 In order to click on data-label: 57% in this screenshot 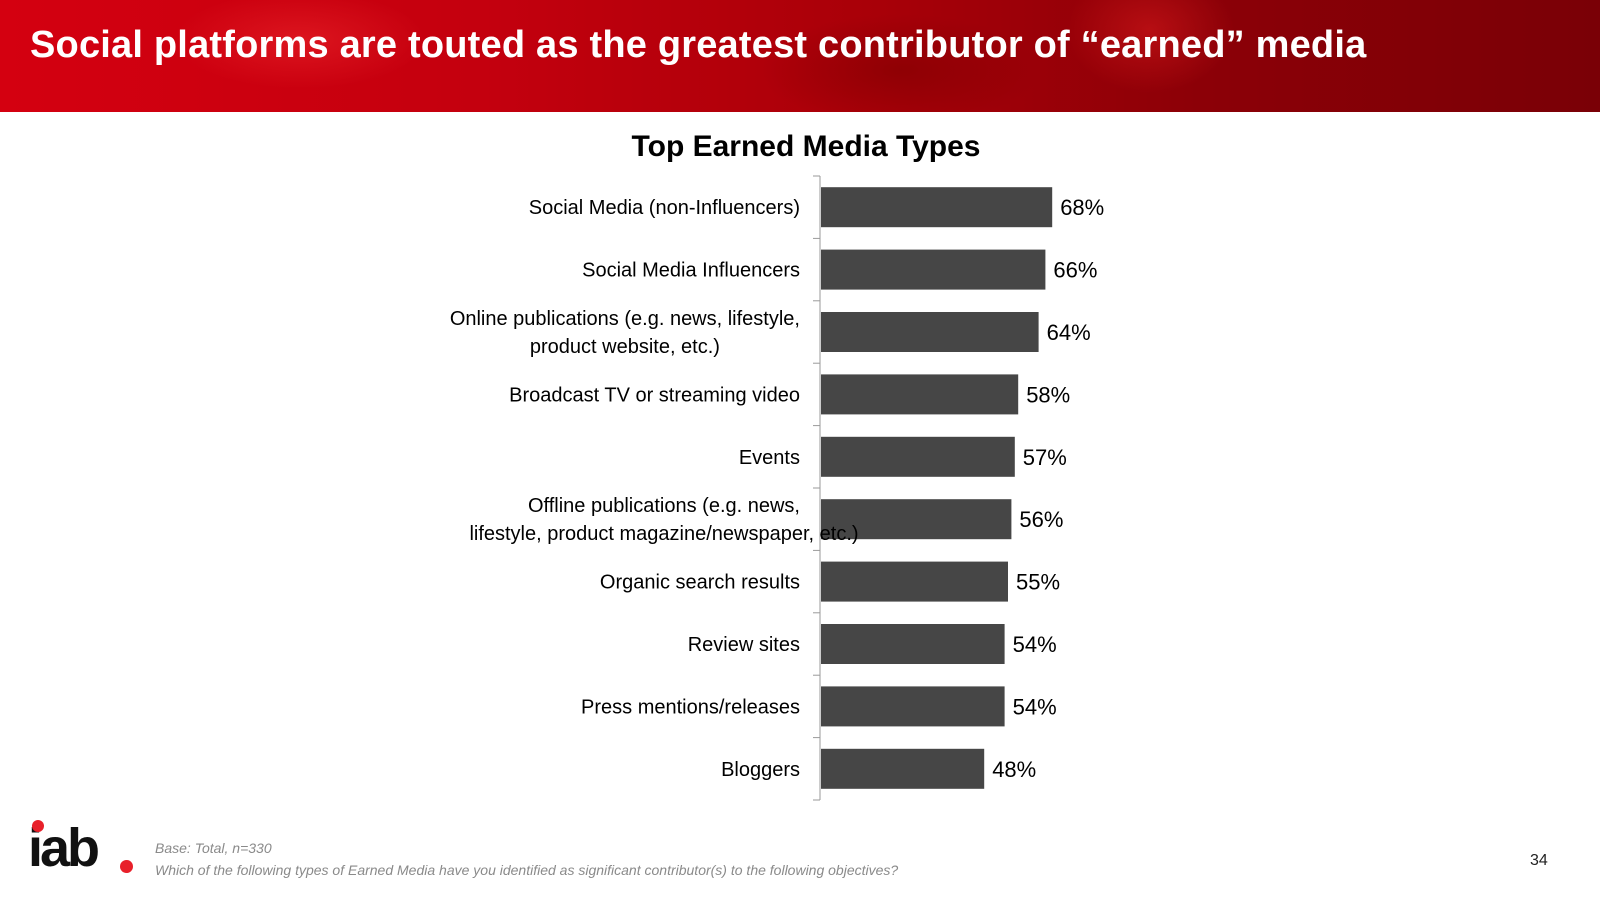, I will do `click(1045, 457)`.